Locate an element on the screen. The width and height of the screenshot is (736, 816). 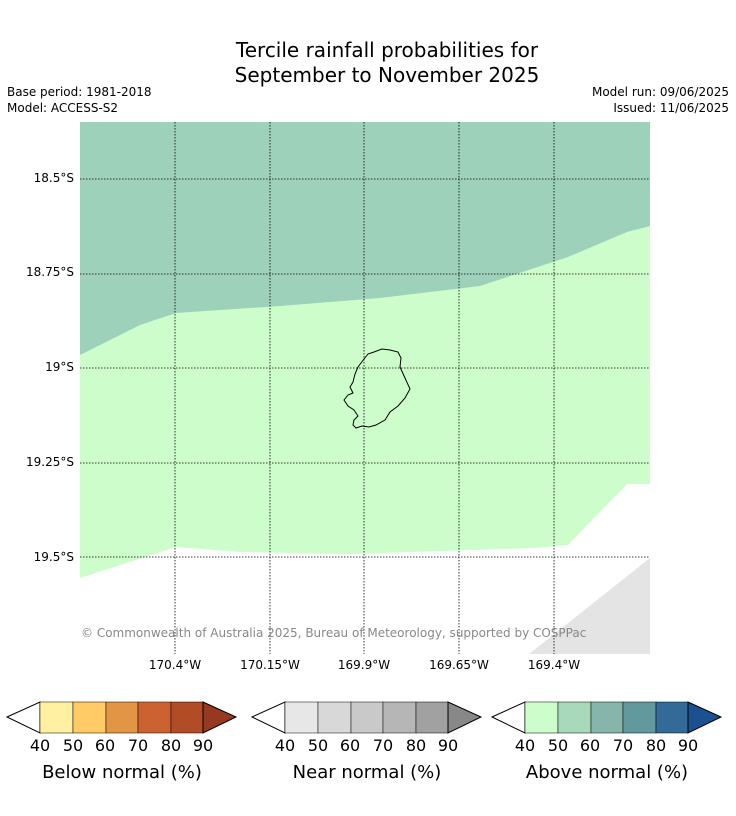
cb-near-under is located at coordinates (268, 717).